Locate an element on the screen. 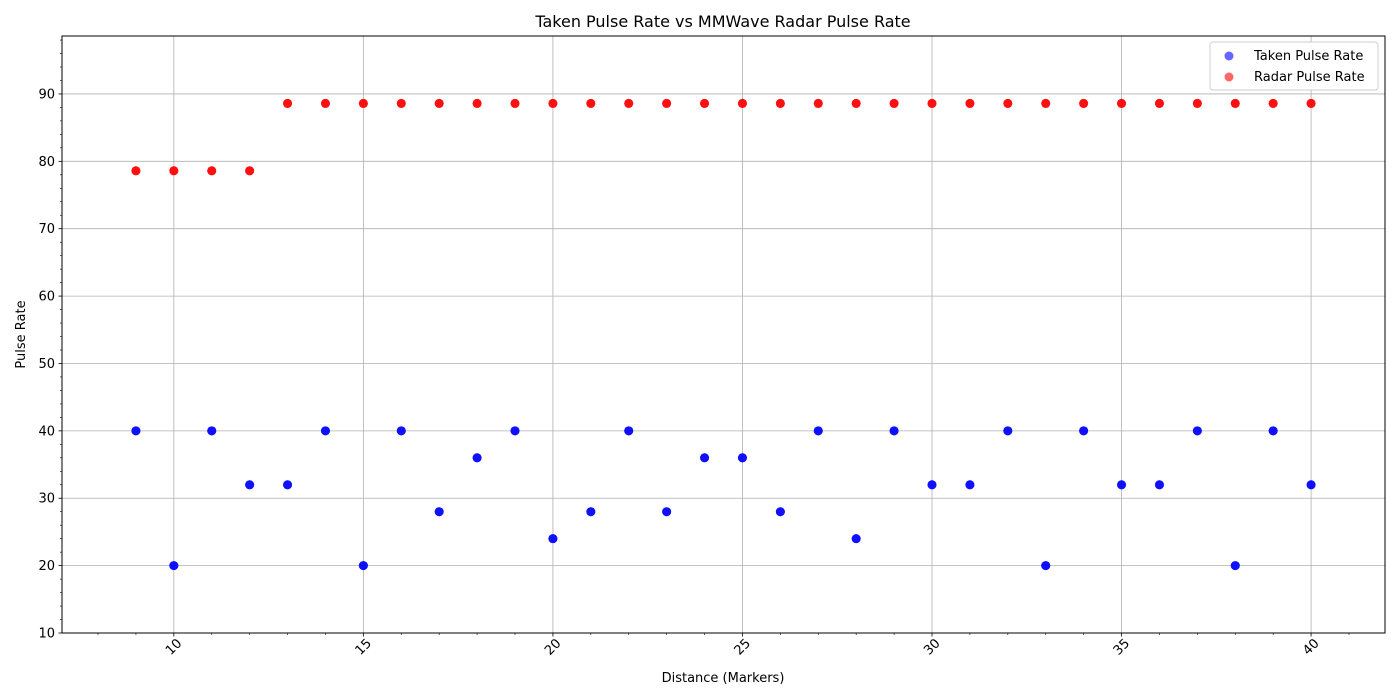 This screenshot has height=700, width=1400. legend-label-taken: Taken Pulse Rate is located at coordinates (1308, 56).